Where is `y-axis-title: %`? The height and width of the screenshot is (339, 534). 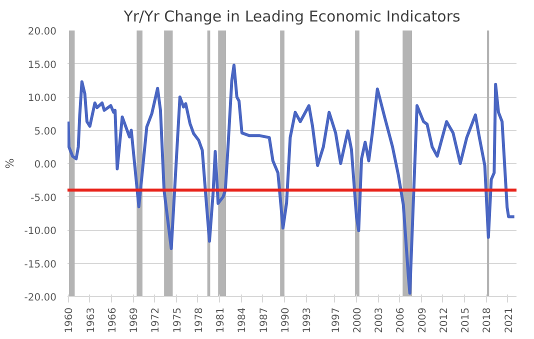 y-axis-title: % is located at coordinates (9, 163).